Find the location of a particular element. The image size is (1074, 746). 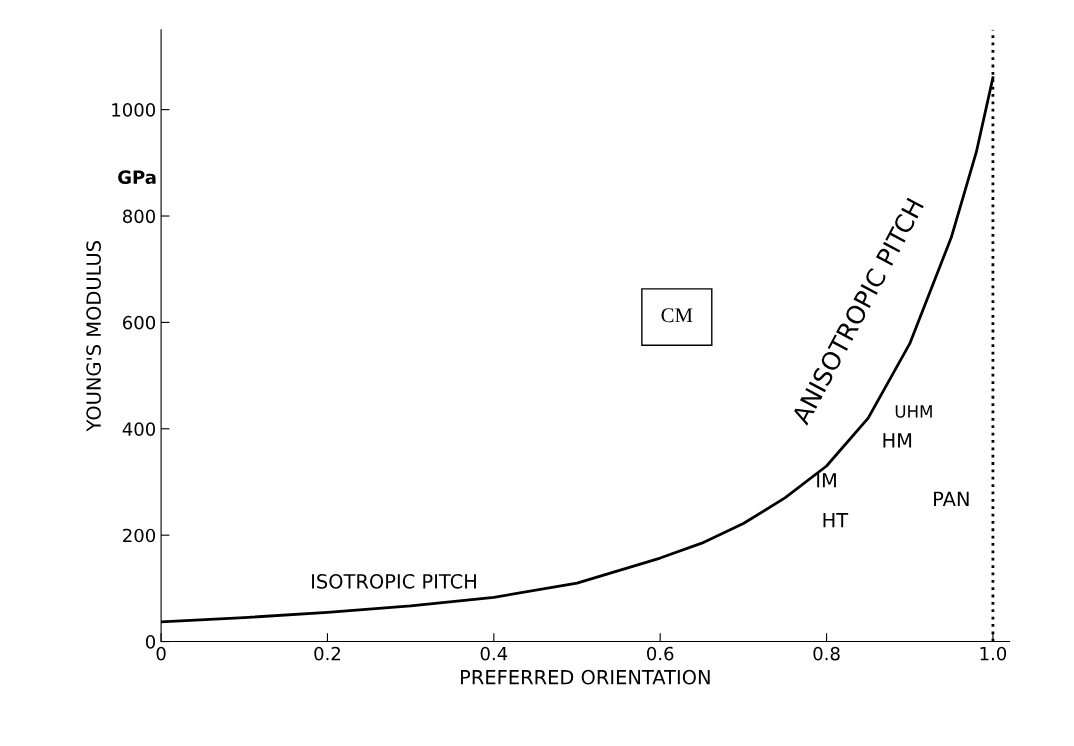

annotation: HT is located at coordinates (836, 520).